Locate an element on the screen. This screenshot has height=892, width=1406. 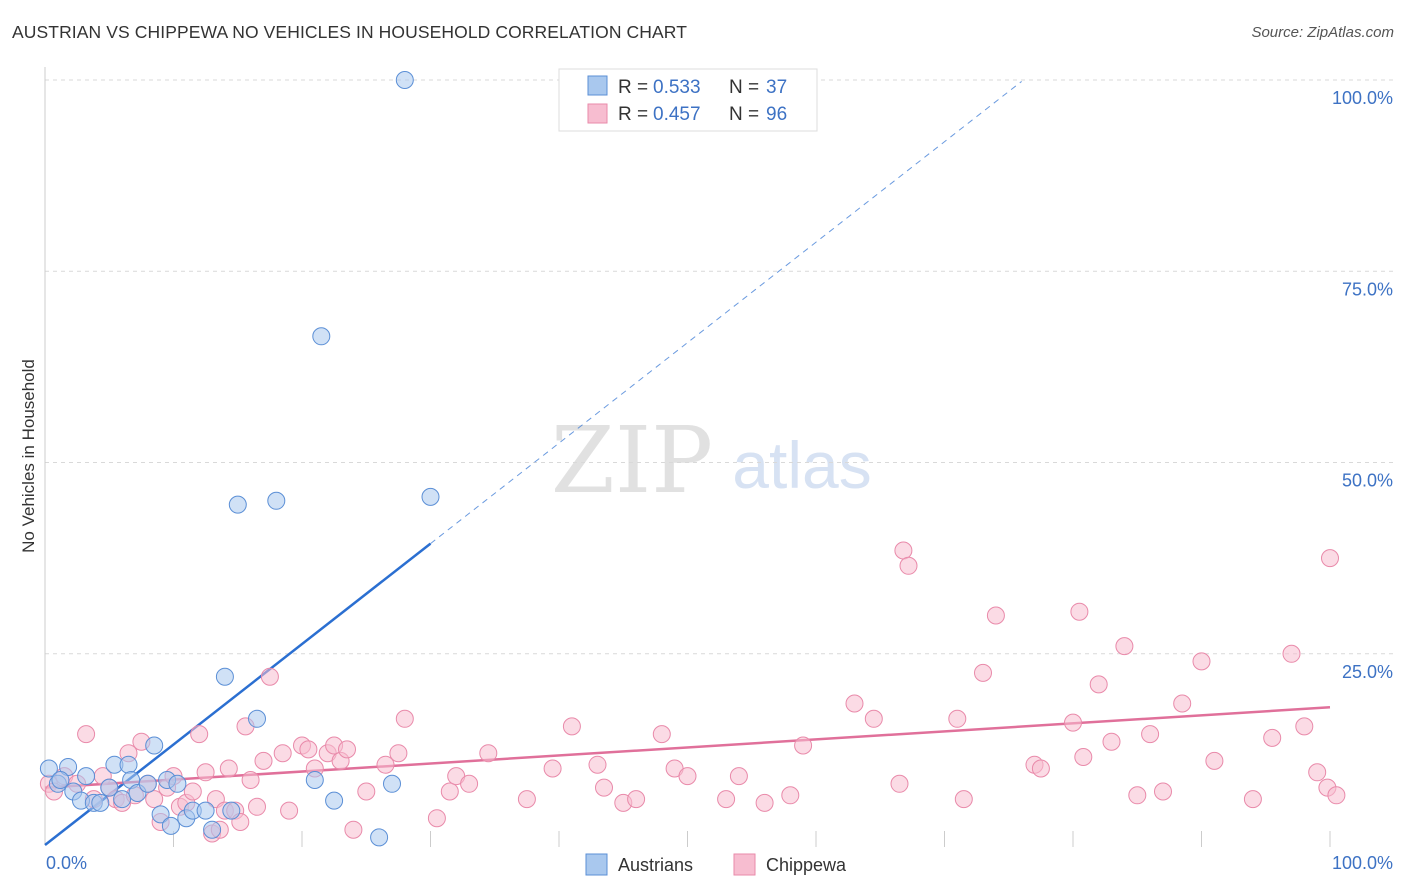
watermark-atlas: atlas is located at coordinates (801, 465).